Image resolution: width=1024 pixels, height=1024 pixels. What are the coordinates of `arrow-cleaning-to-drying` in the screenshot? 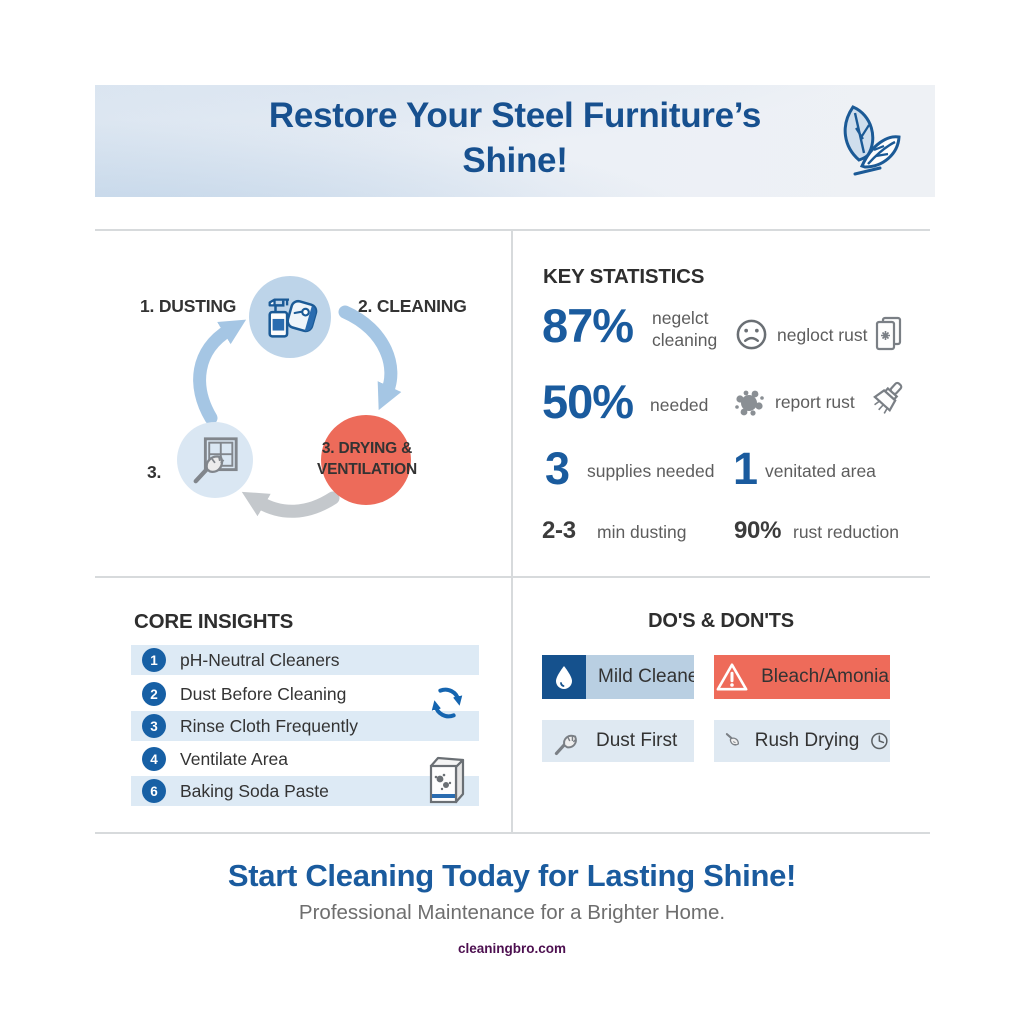 It's located at (370, 358).